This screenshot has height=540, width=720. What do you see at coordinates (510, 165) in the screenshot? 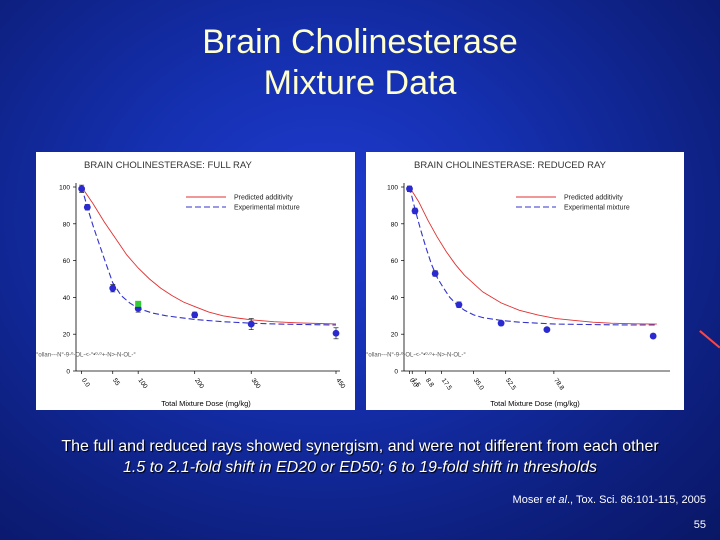
I see `chart-title: BRAIN CHOLINESTERASE: REDUCED RAY` at bounding box center [510, 165].